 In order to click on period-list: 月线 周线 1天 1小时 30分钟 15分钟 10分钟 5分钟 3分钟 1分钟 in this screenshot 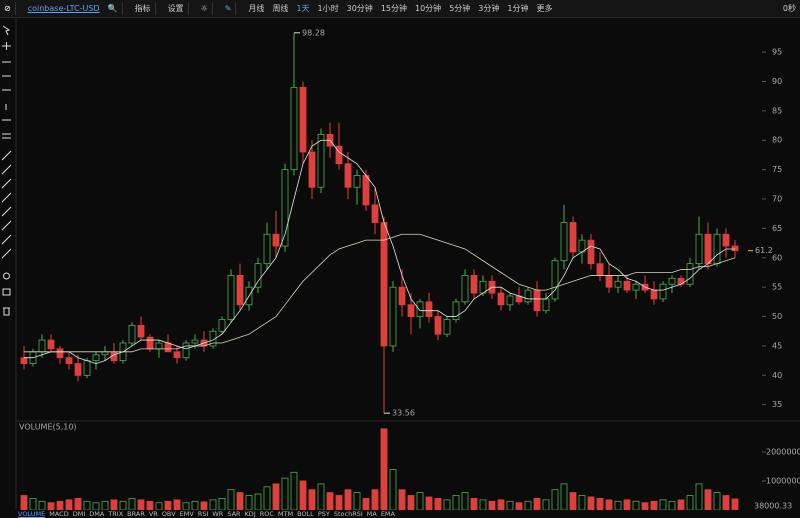, I will do `click(388, 8)`.